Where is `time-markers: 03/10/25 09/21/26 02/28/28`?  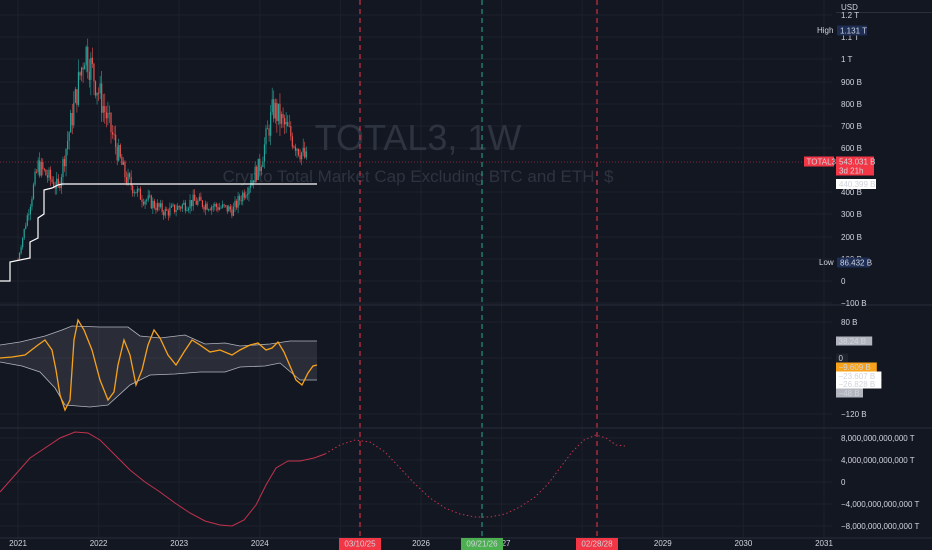
time-markers: 03/10/25 09/21/26 02/28/28 is located at coordinates (478, 544).